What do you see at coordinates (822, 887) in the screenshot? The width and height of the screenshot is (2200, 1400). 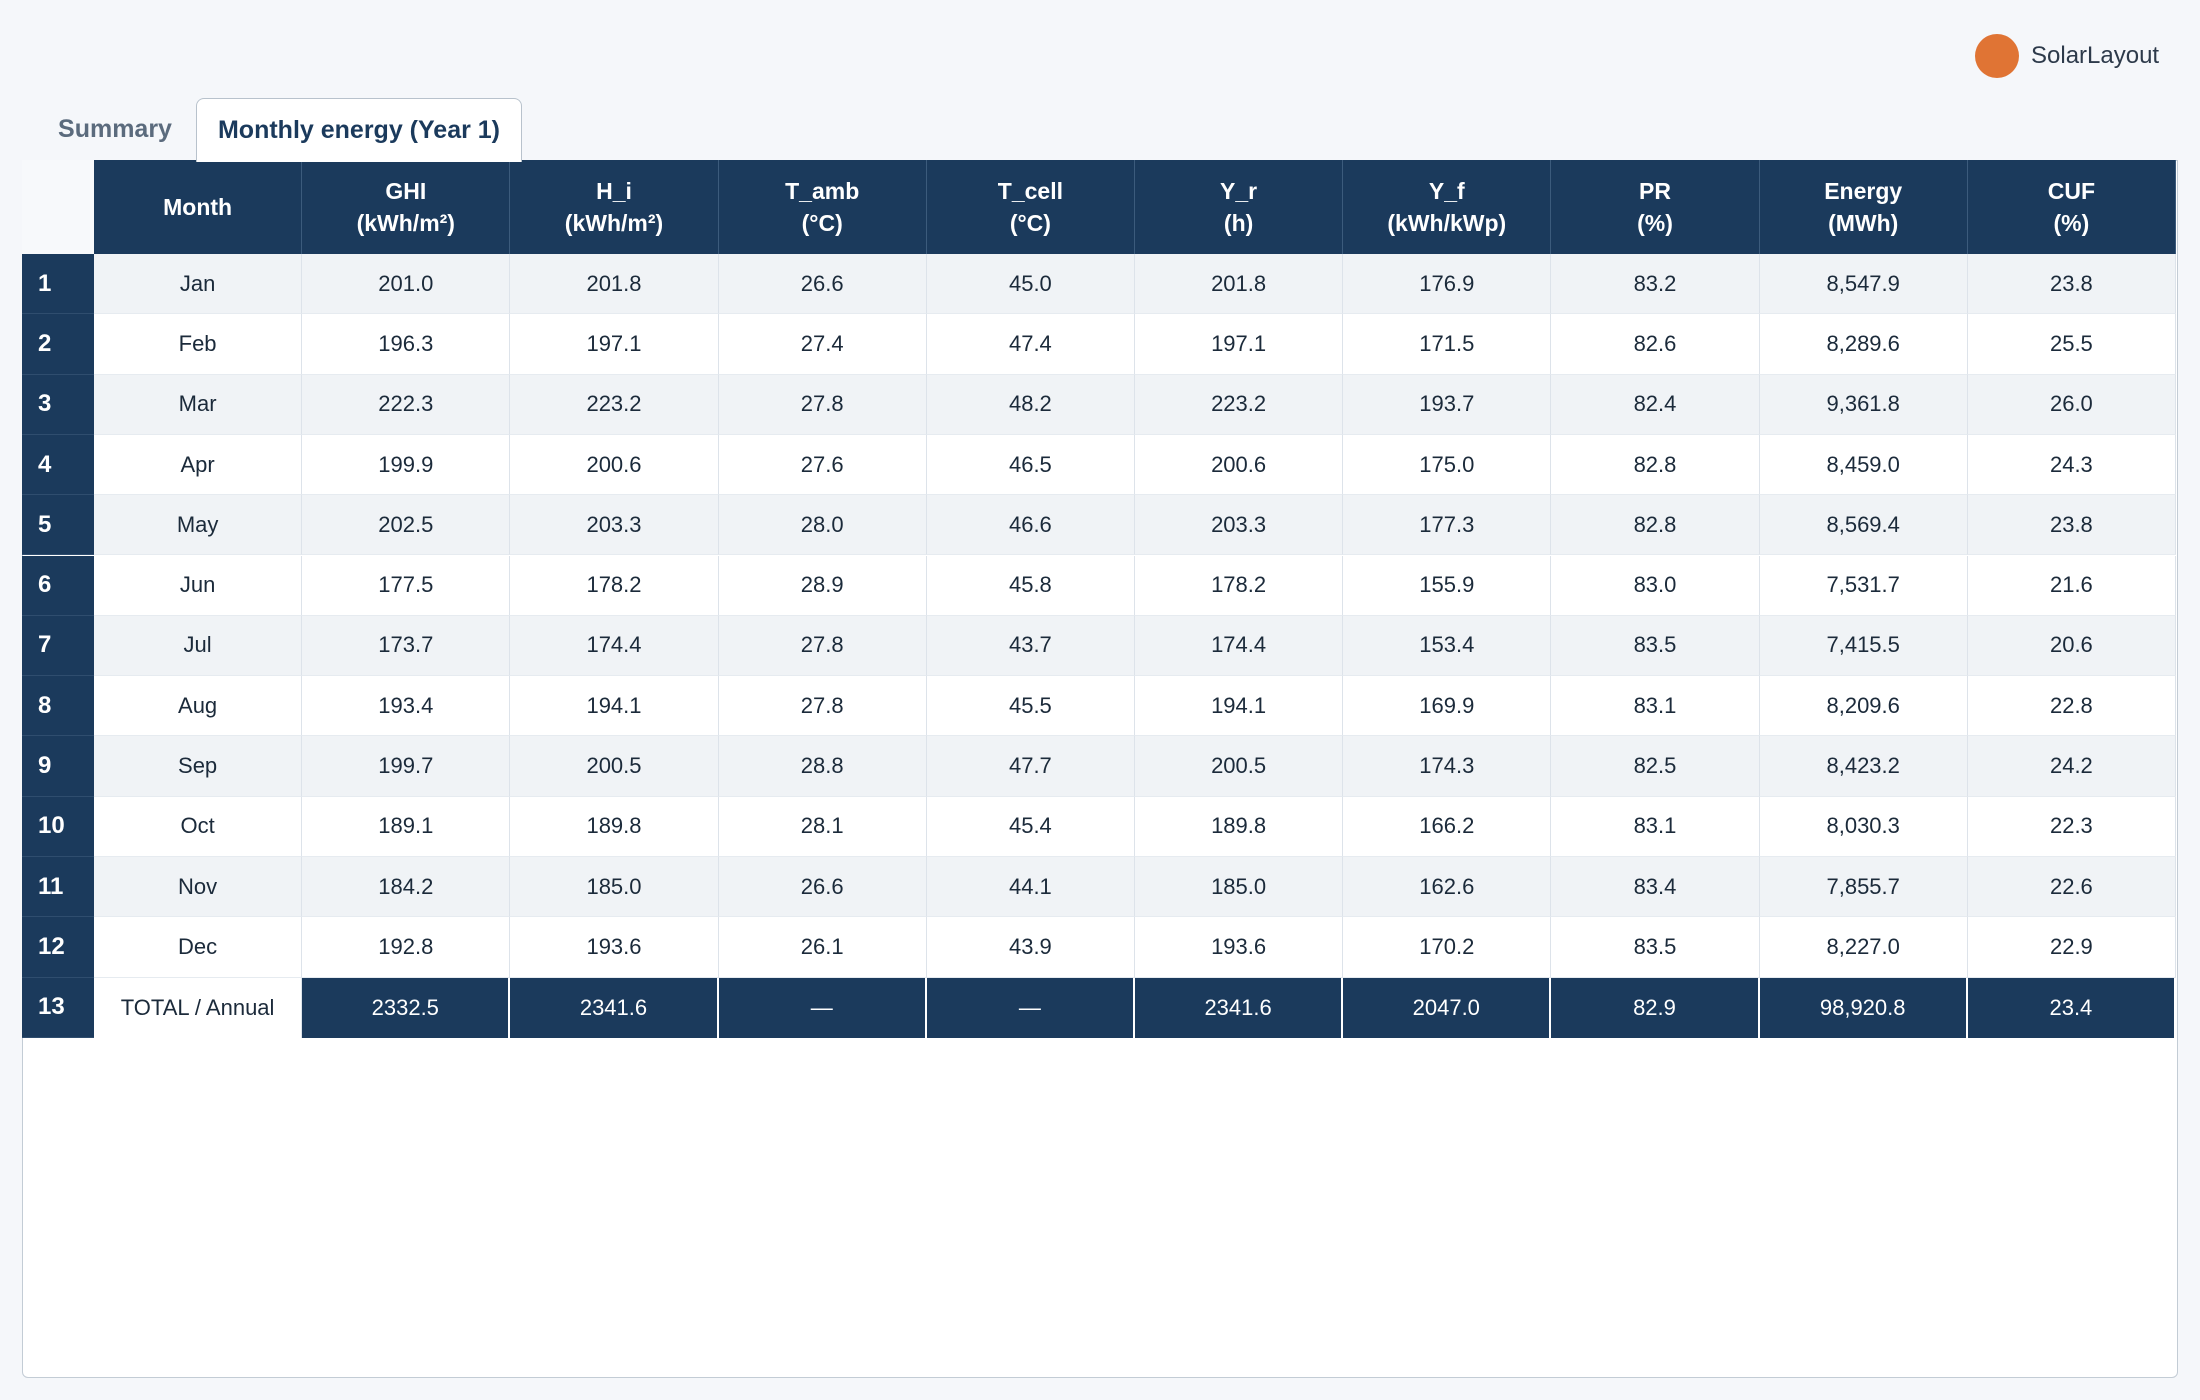 I see `cell: 26.6` at bounding box center [822, 887].